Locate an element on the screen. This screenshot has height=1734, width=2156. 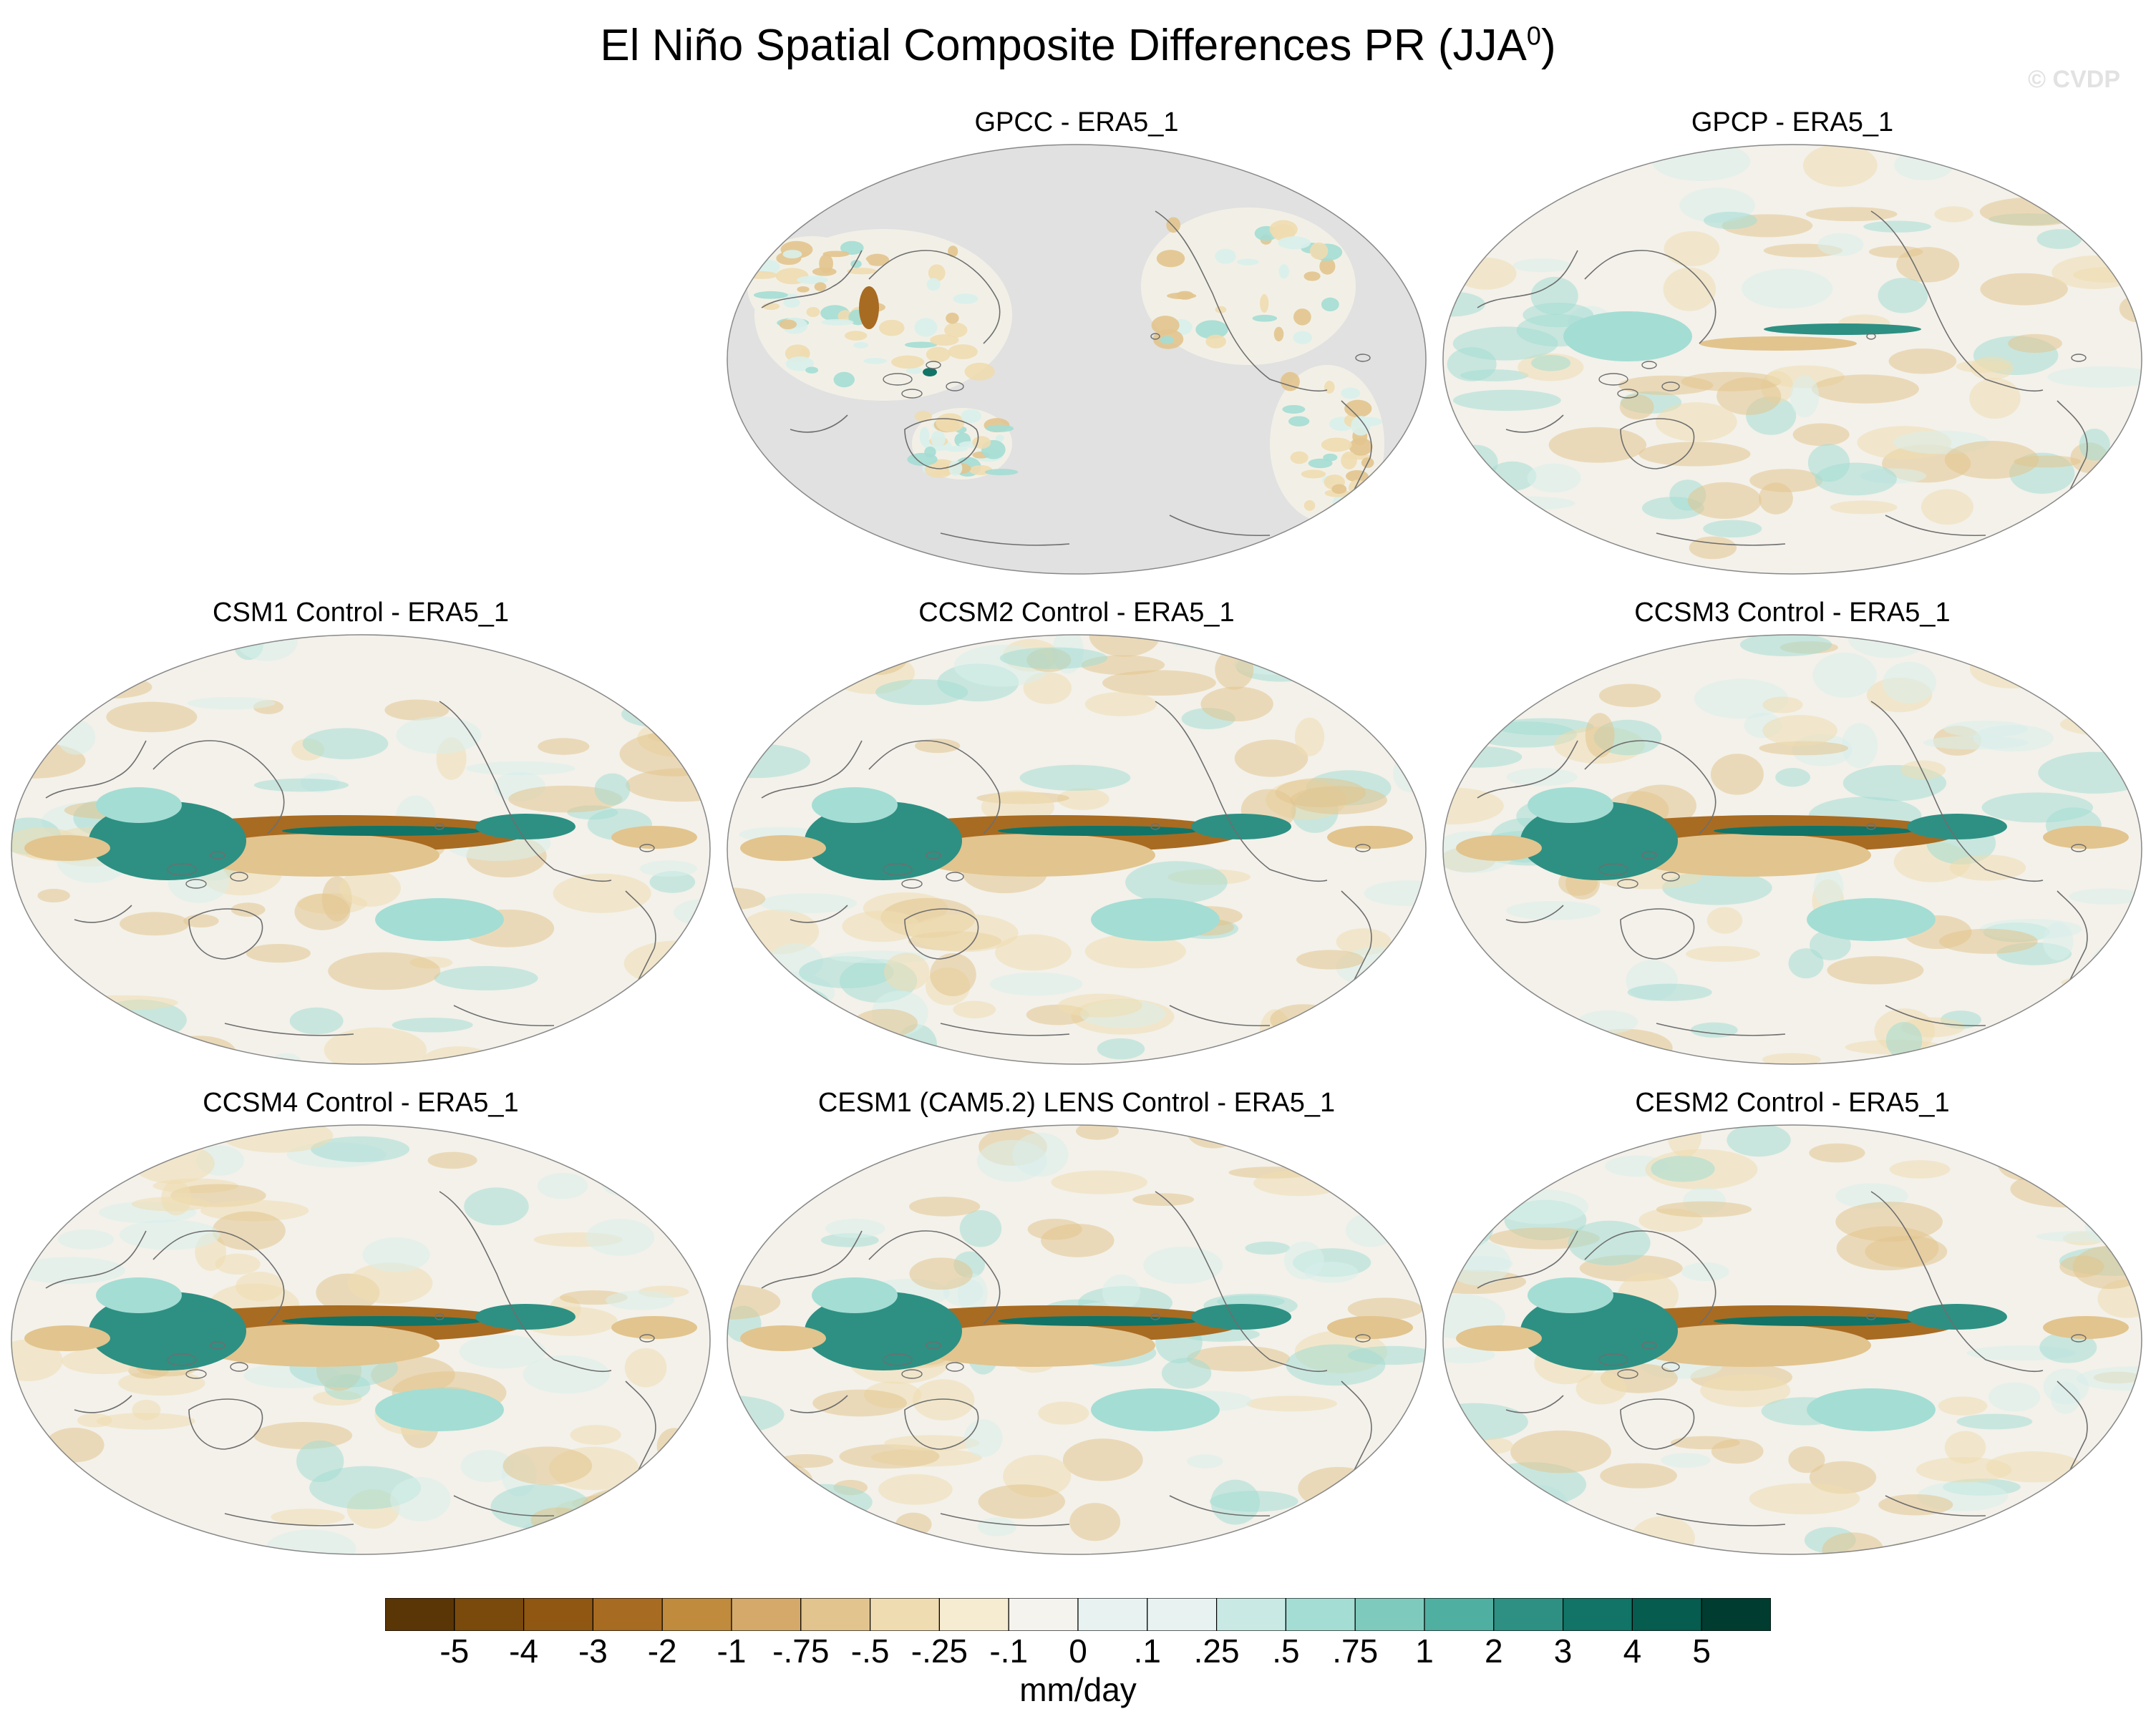
cvdp-watermark: © CVDP is located at coordinates (2074, 79).